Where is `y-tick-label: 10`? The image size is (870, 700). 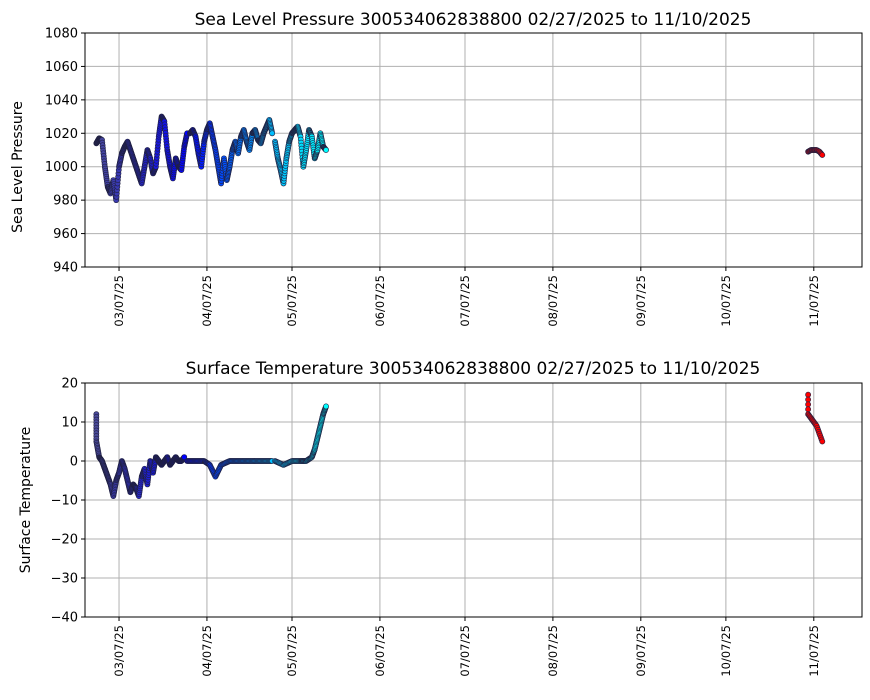 y-tick-label: 10 is located at coordinates (69, 423).